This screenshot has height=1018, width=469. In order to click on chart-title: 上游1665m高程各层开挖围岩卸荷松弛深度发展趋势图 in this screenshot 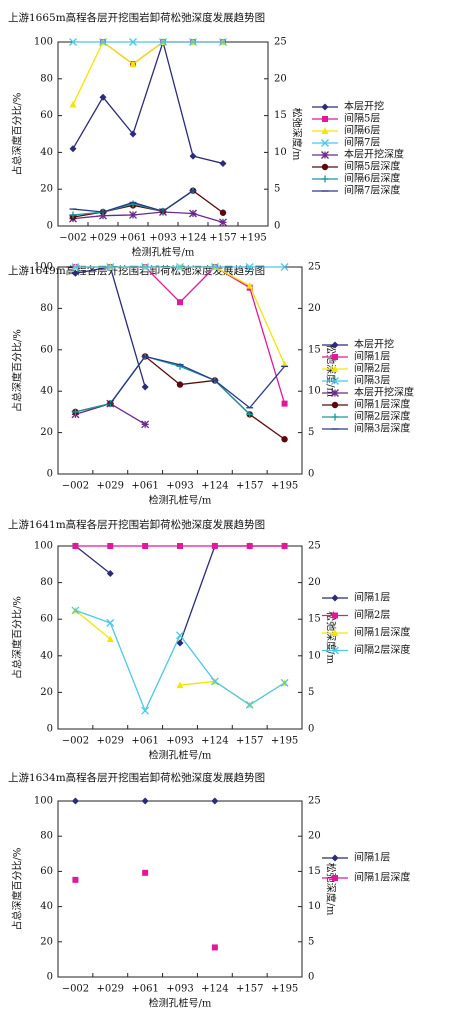, I will do `click(136, 17)`.